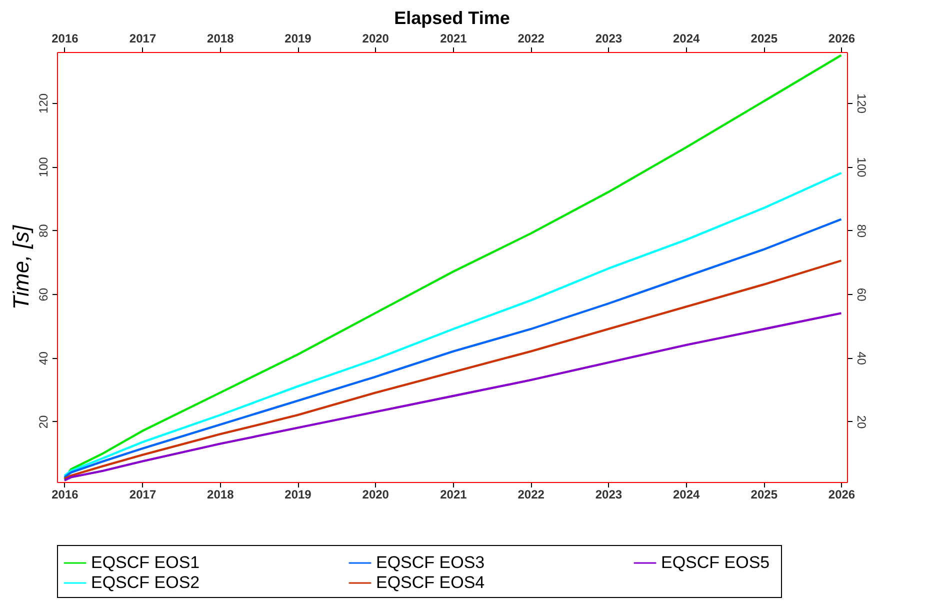 This screenshot has width=928, height=610. What do you see at coordinates (21, 267) in the screenshot?
I see `y-axis-title: Time, [s]` at bounding box center [21, 267].